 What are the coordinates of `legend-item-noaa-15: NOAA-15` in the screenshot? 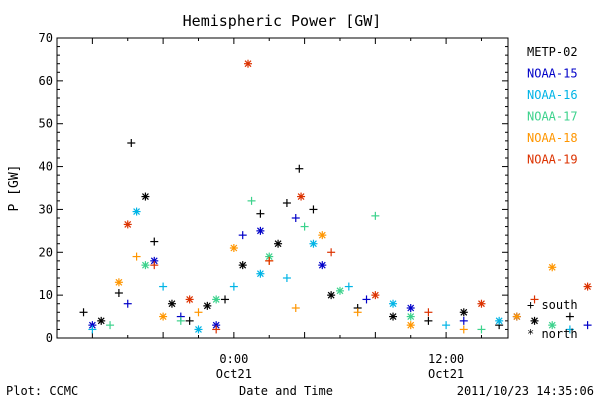 It's located at (552, 74).